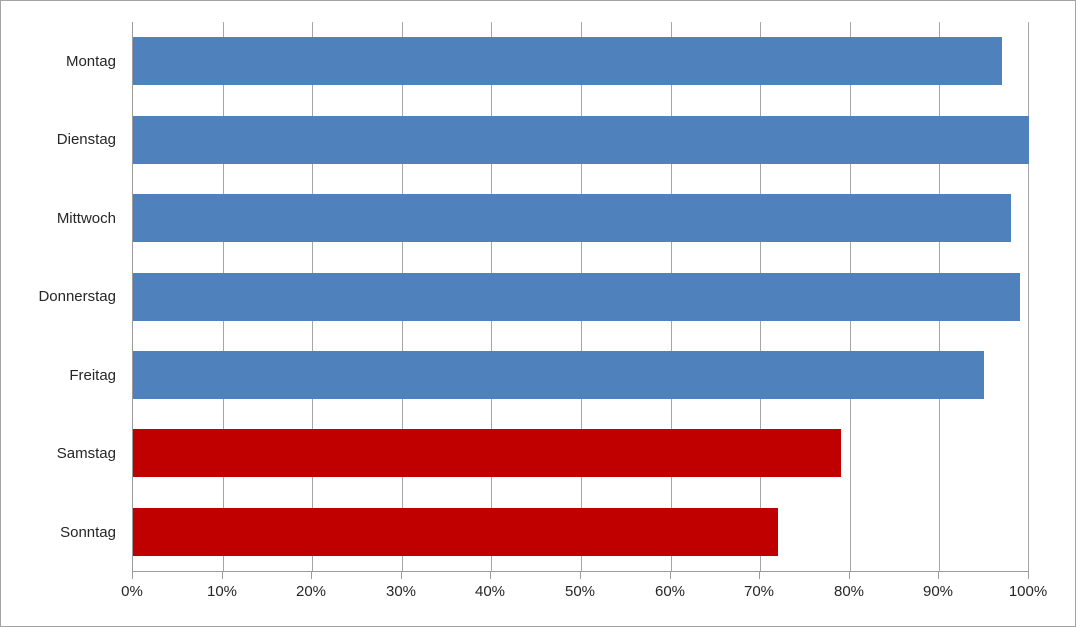 The width and height of the screenshot is (1076, 627). I want to click on bar-dienstag, so click(581, 140).